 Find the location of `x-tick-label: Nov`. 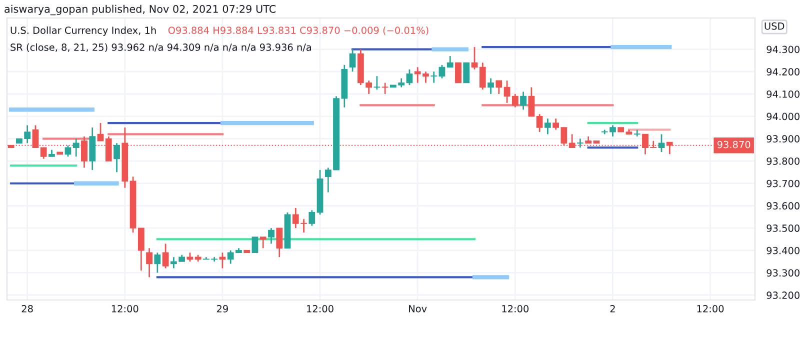

x-tick-label: Nov is located at coordinates (418, 308).